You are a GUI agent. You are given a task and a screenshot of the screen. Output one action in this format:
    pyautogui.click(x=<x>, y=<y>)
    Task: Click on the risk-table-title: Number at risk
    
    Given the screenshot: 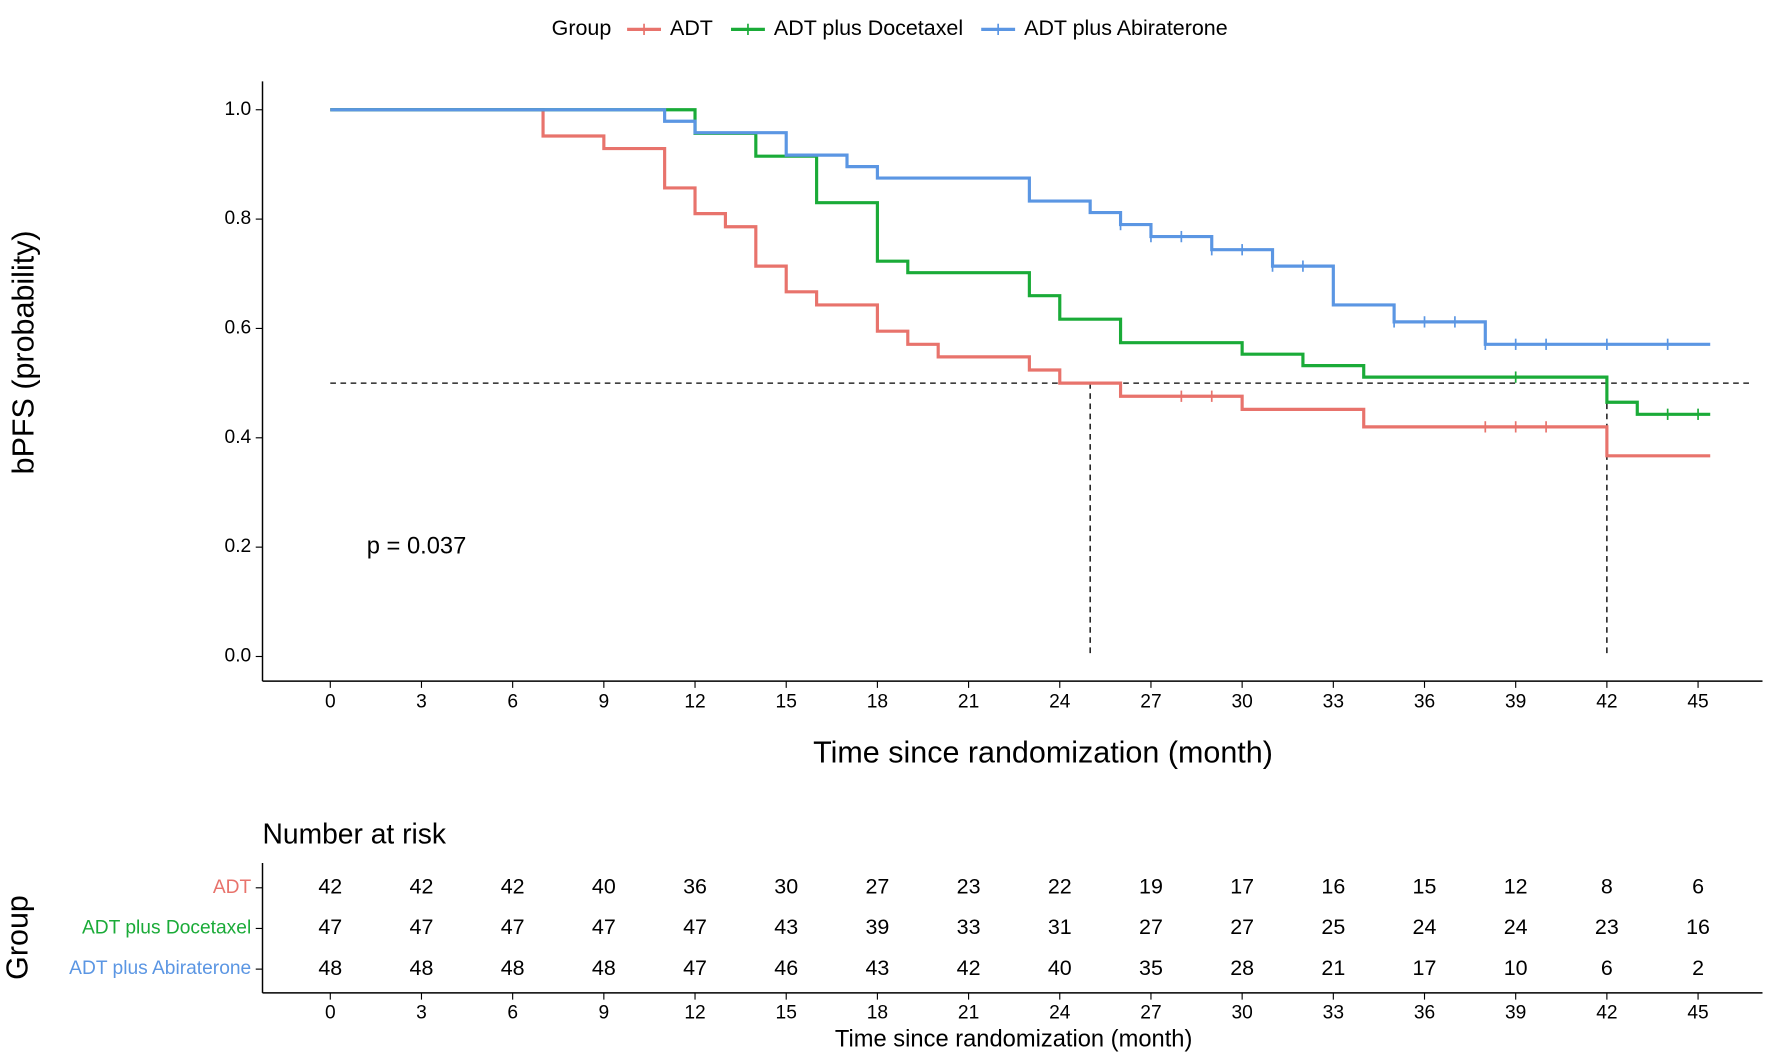 What is the action you would take?
    pyautogui.click(x=355, y=833)
    